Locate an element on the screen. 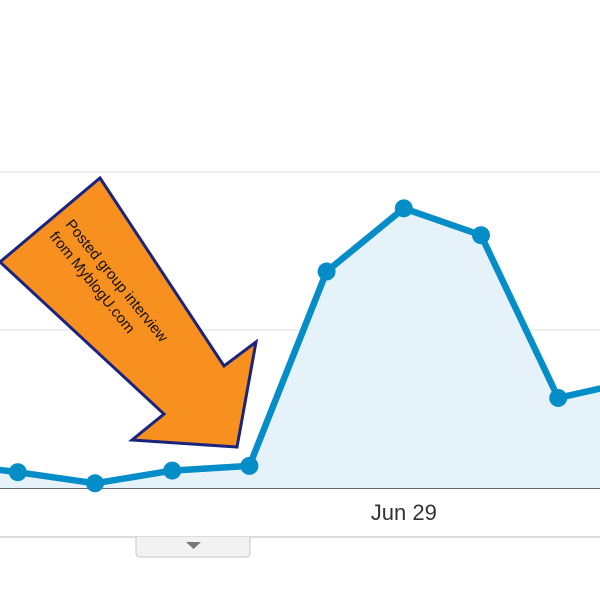  tab-icon is located at coordinates (193, 545).